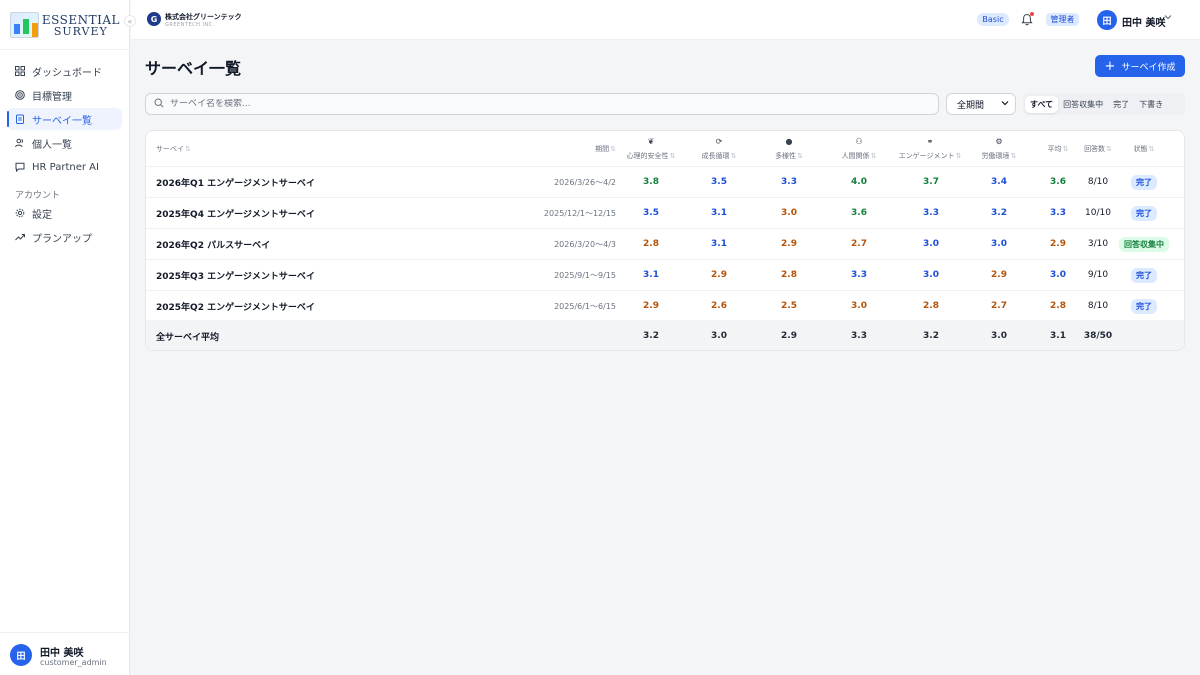  What do you see at coordinates (651, 306) in the screenshot?
I see `score-psych: 2.9` at bounding box center [651, 306].